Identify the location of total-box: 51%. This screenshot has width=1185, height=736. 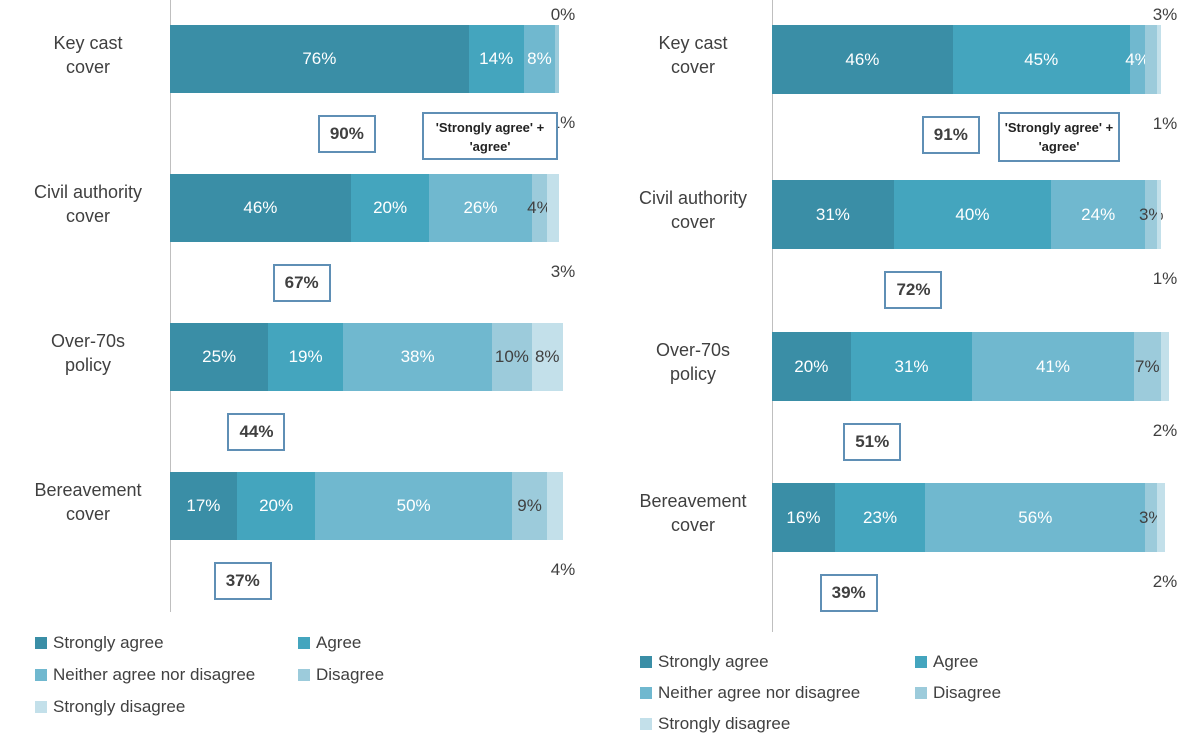
(872, 442).